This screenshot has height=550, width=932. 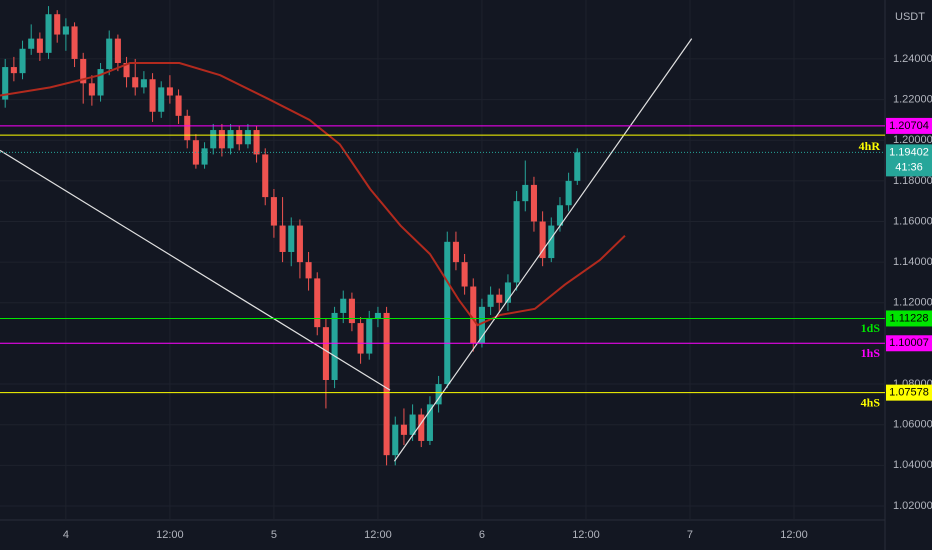 What do you see at coordinates (909, 160) in the screenshot?
I see `last-price-tag` at bounding box center [909, 160].